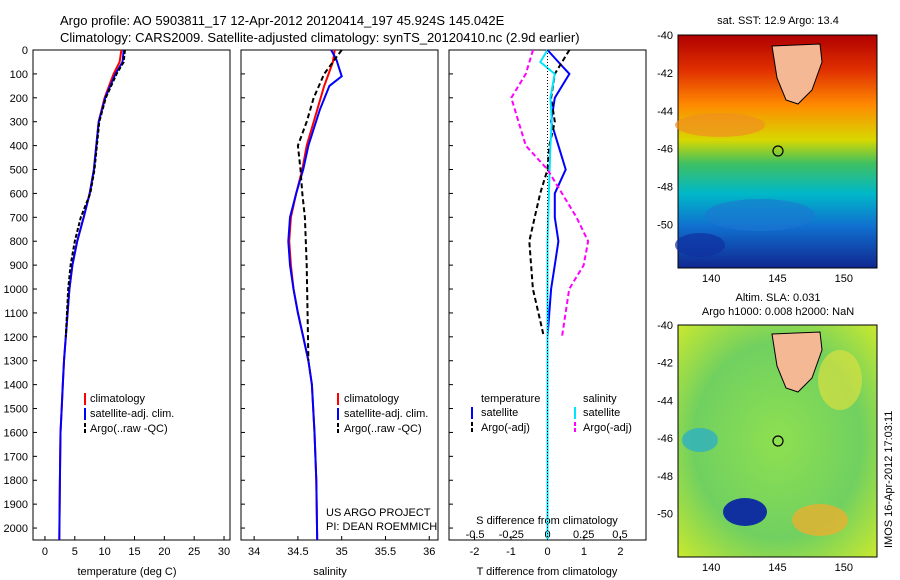 The image size is (900, 580). What do you see at coordinates (16, 290) in the screenshot?
I see `depth-tick-label: 1000` at bounding box center [16, 290].